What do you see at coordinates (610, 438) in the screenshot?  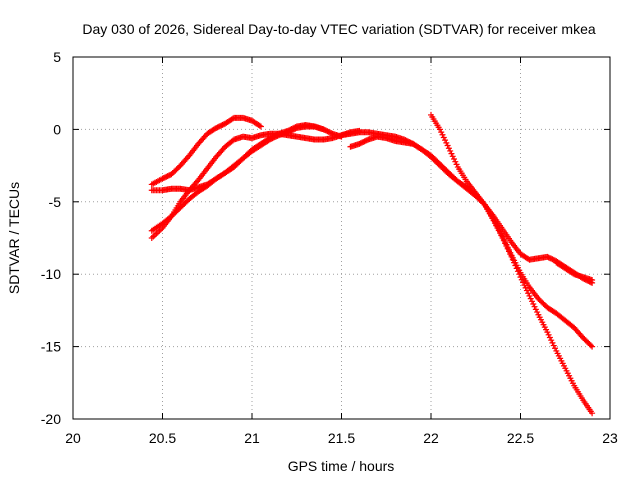 I see `x-tick-label: 23` at bounding box center [610, 438].